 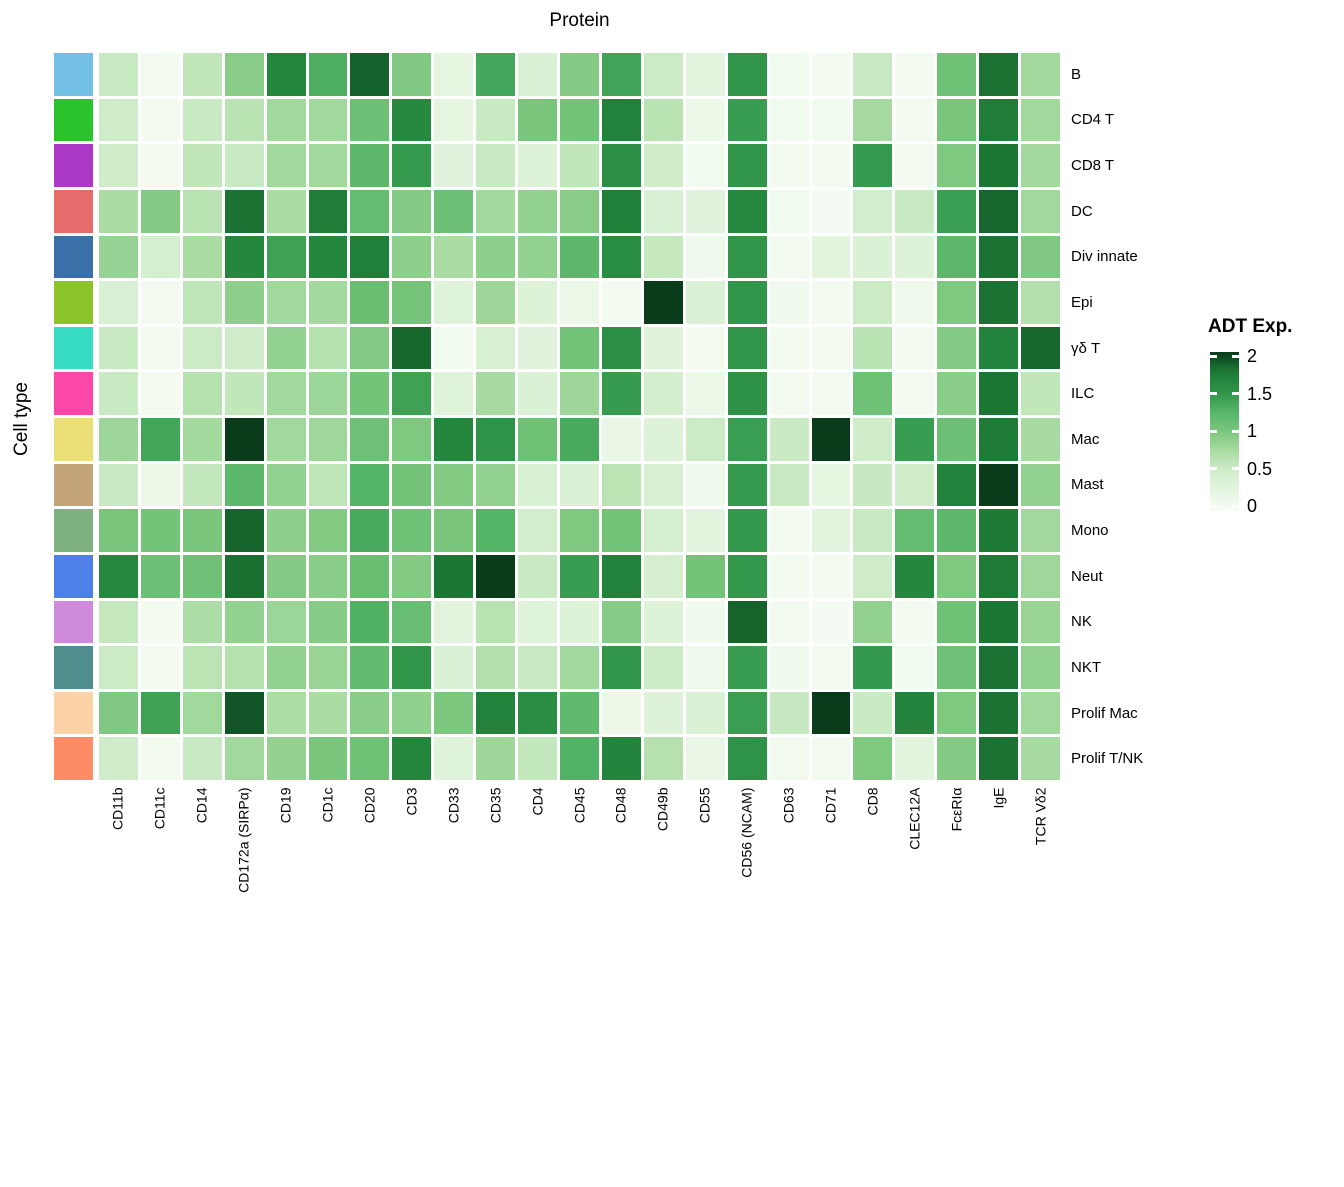 I want to click on legend-tick, so click(x=1213, y=431).